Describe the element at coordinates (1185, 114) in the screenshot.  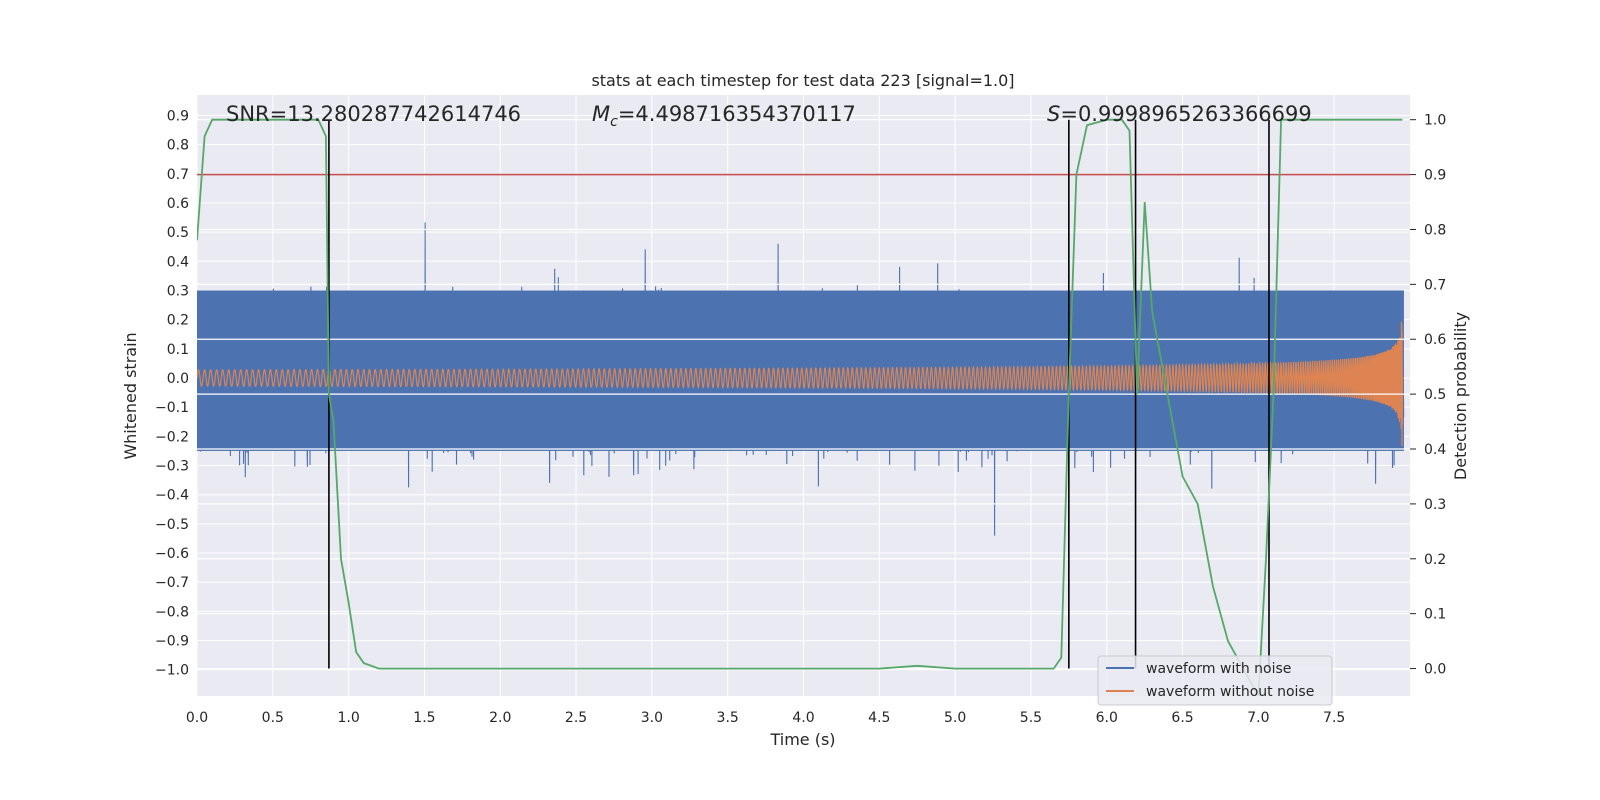
I see `s-value: =0.9998965263366699` at that location.